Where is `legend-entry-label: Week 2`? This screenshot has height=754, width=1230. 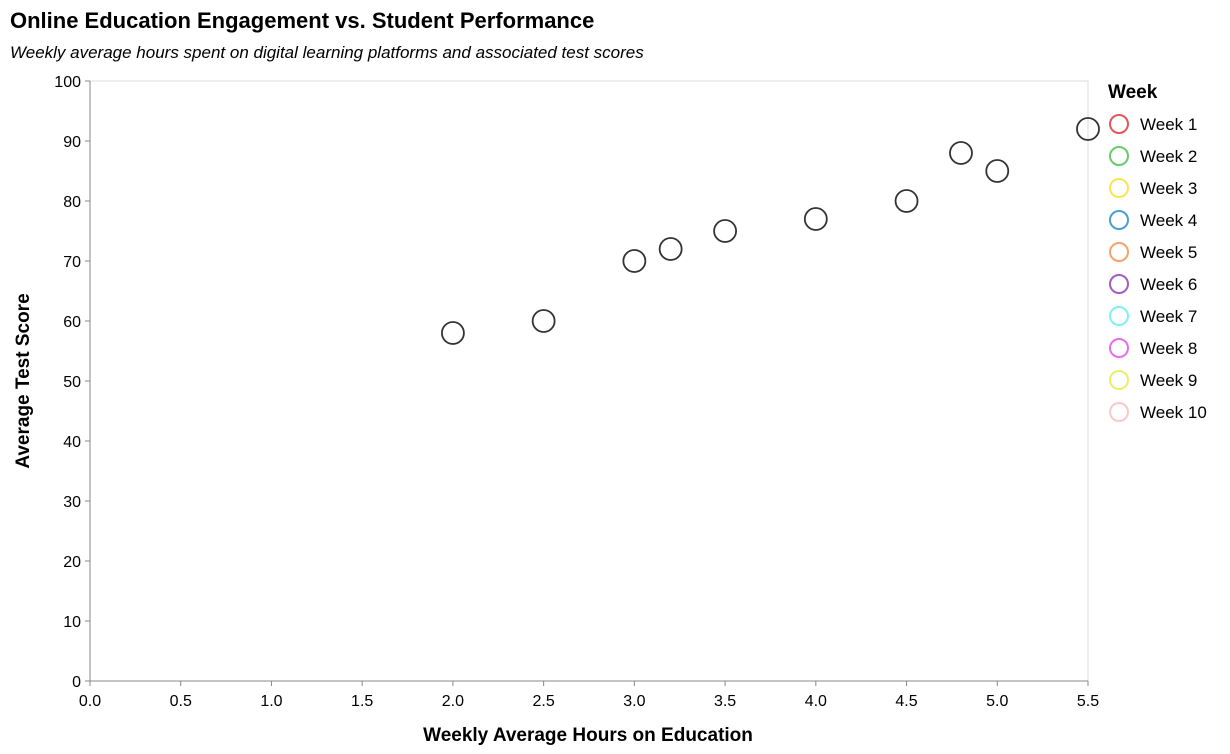 legend-entry-label: Week 2 is located at coordinates (1168, 156).